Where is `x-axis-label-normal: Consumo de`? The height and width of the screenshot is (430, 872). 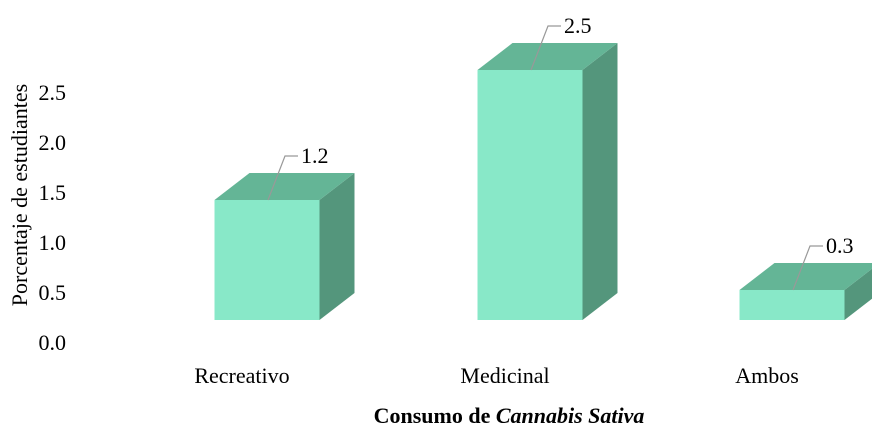
x-axis-label-normal: Consumo de is located at coordinates (432, 415).